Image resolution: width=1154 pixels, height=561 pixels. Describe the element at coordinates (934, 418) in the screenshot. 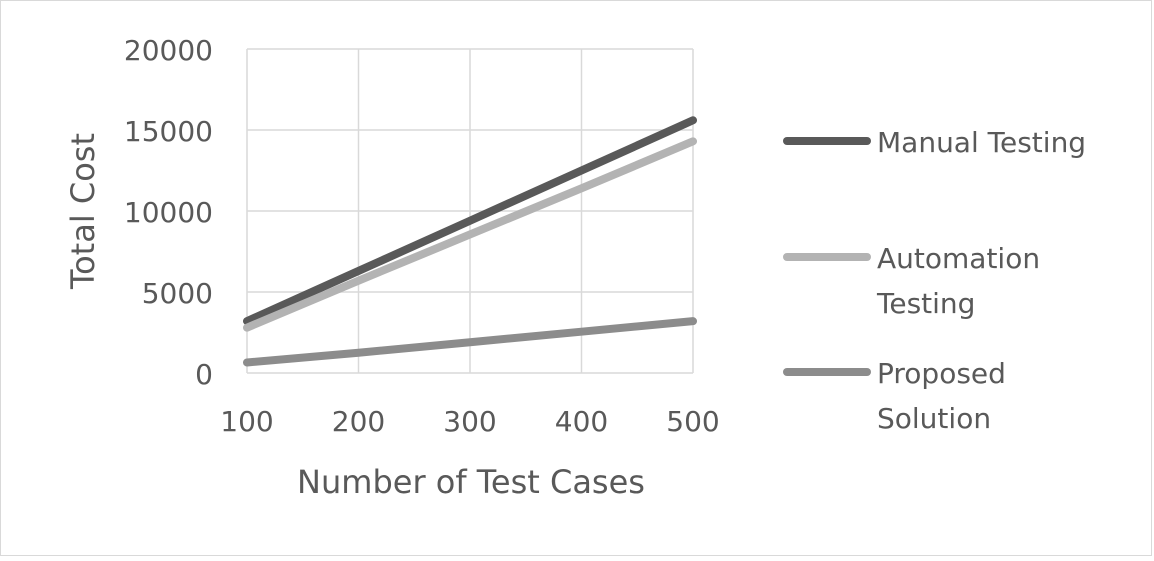

I see `legend-label: Solution` at that location.